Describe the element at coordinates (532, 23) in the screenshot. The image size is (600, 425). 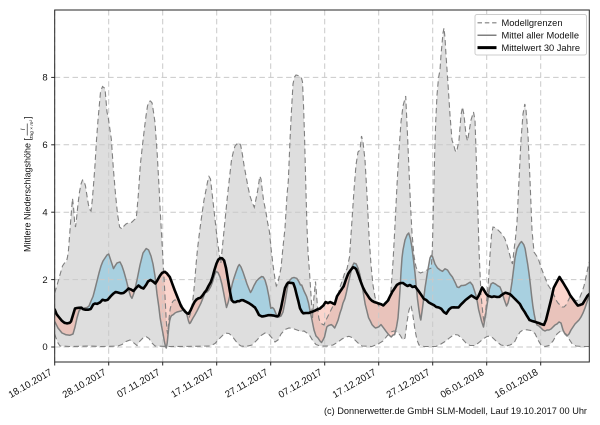
I see `svg-text: Modellgrenzen` at that location.